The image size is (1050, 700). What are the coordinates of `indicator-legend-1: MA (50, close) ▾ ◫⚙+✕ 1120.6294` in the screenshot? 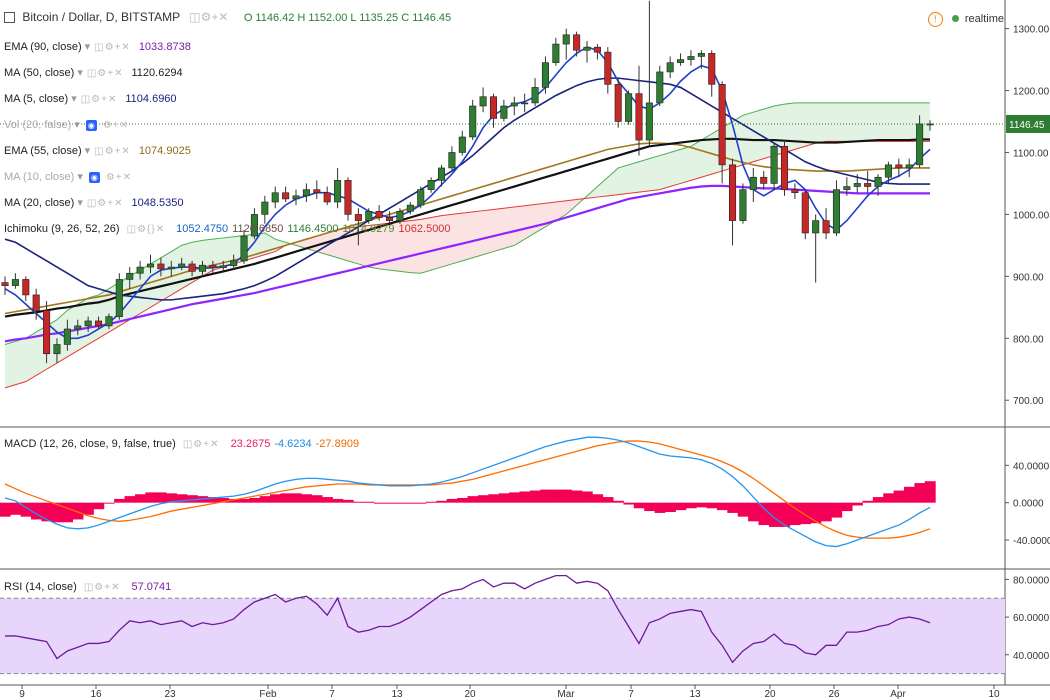 It's located at (93, 73).